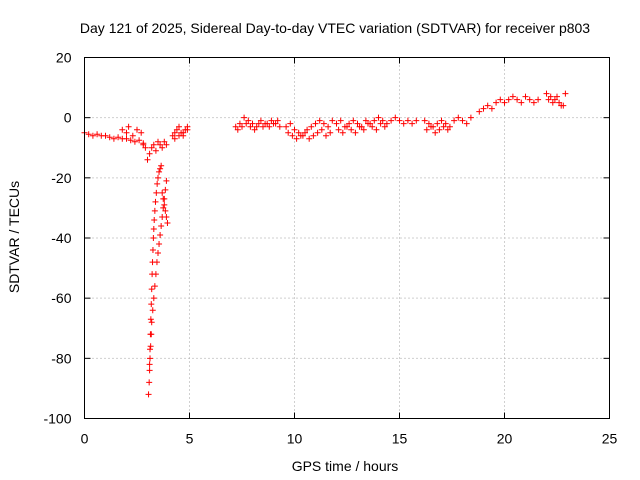  I want to click on y-tick-label: -20, so click(61, 178).